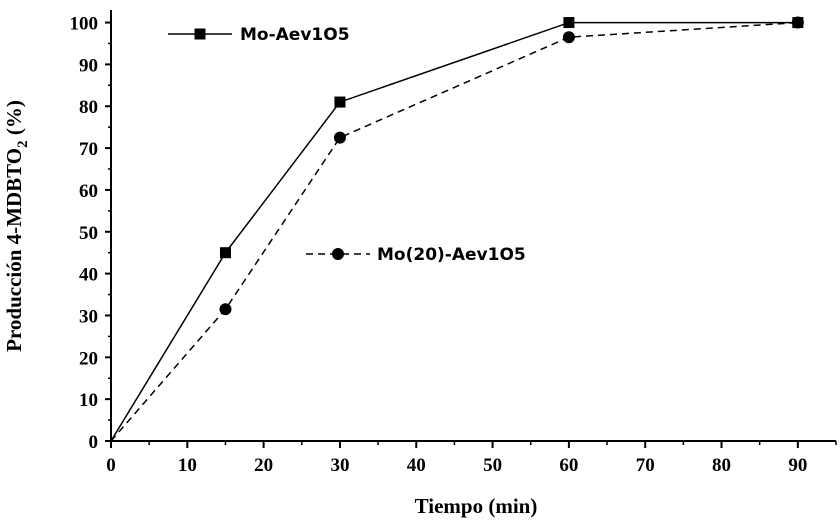 This screenshot has height=520, width=840. What do you see at coordinates (88, 358) in the screenshot?
I see `y-tick-label: 20` at bounding box center [88, 358].